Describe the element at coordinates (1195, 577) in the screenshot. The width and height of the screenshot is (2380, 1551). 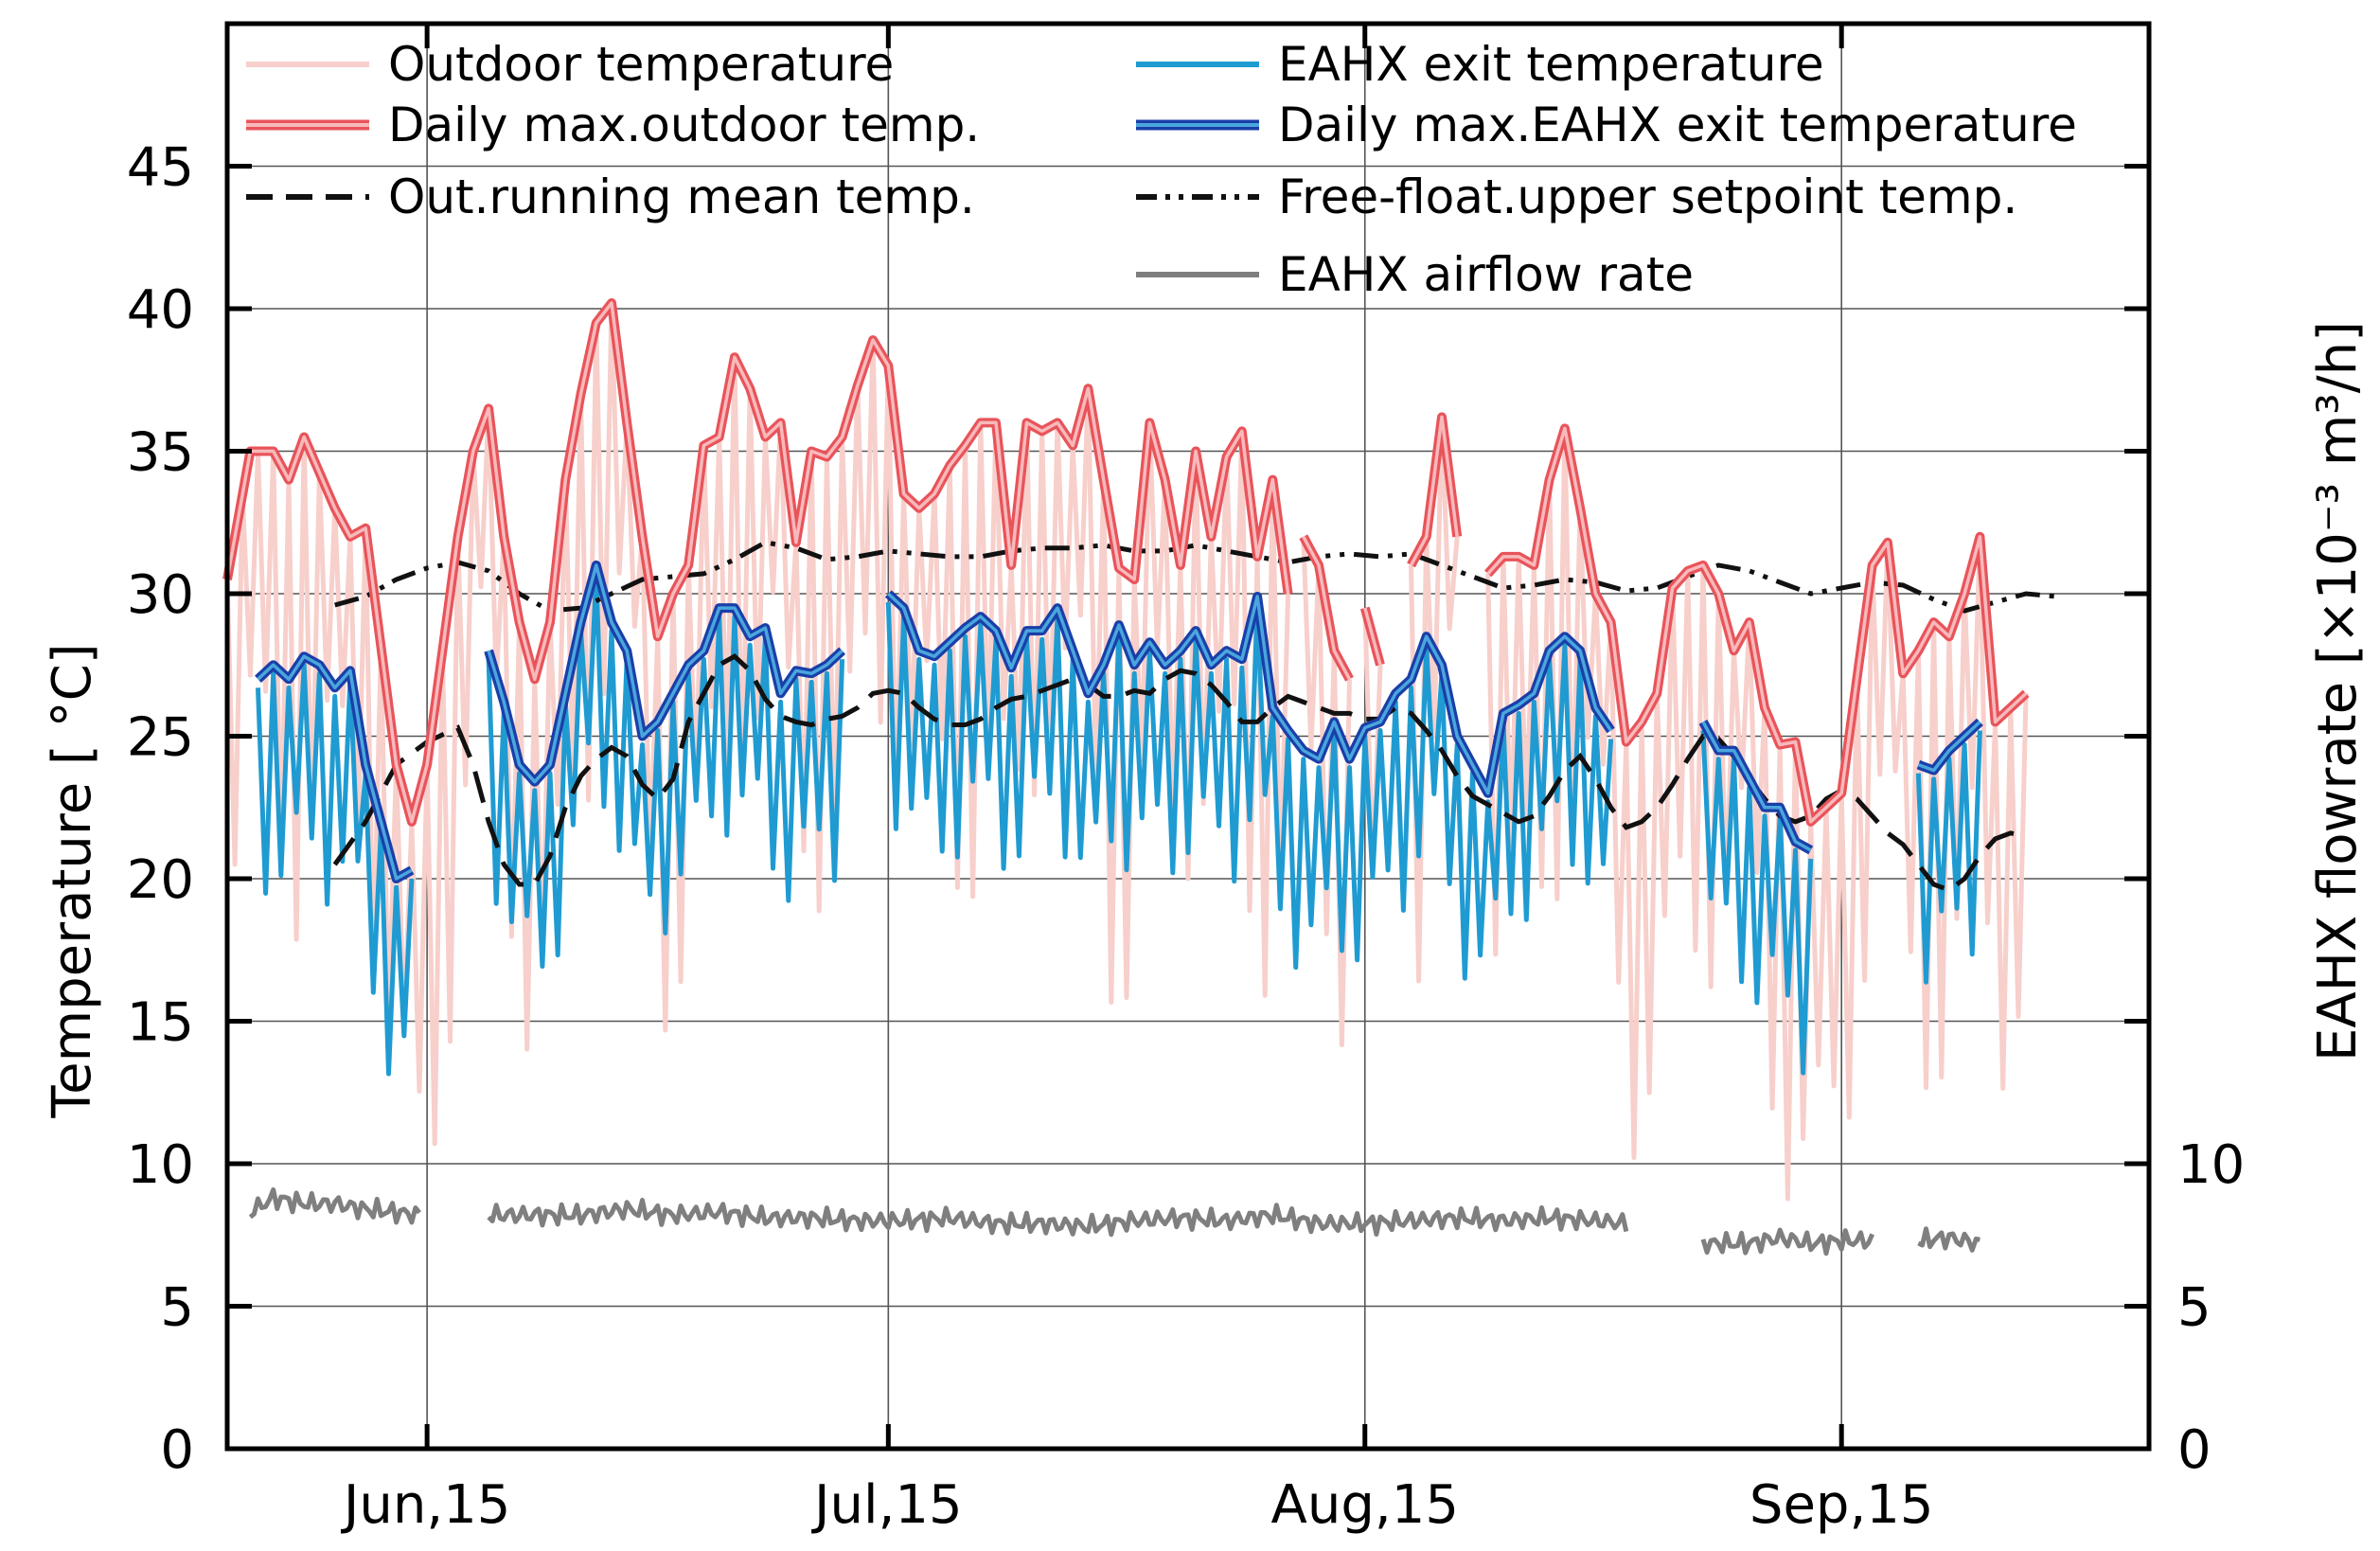
I see `upper-setpoint-line` at that location.